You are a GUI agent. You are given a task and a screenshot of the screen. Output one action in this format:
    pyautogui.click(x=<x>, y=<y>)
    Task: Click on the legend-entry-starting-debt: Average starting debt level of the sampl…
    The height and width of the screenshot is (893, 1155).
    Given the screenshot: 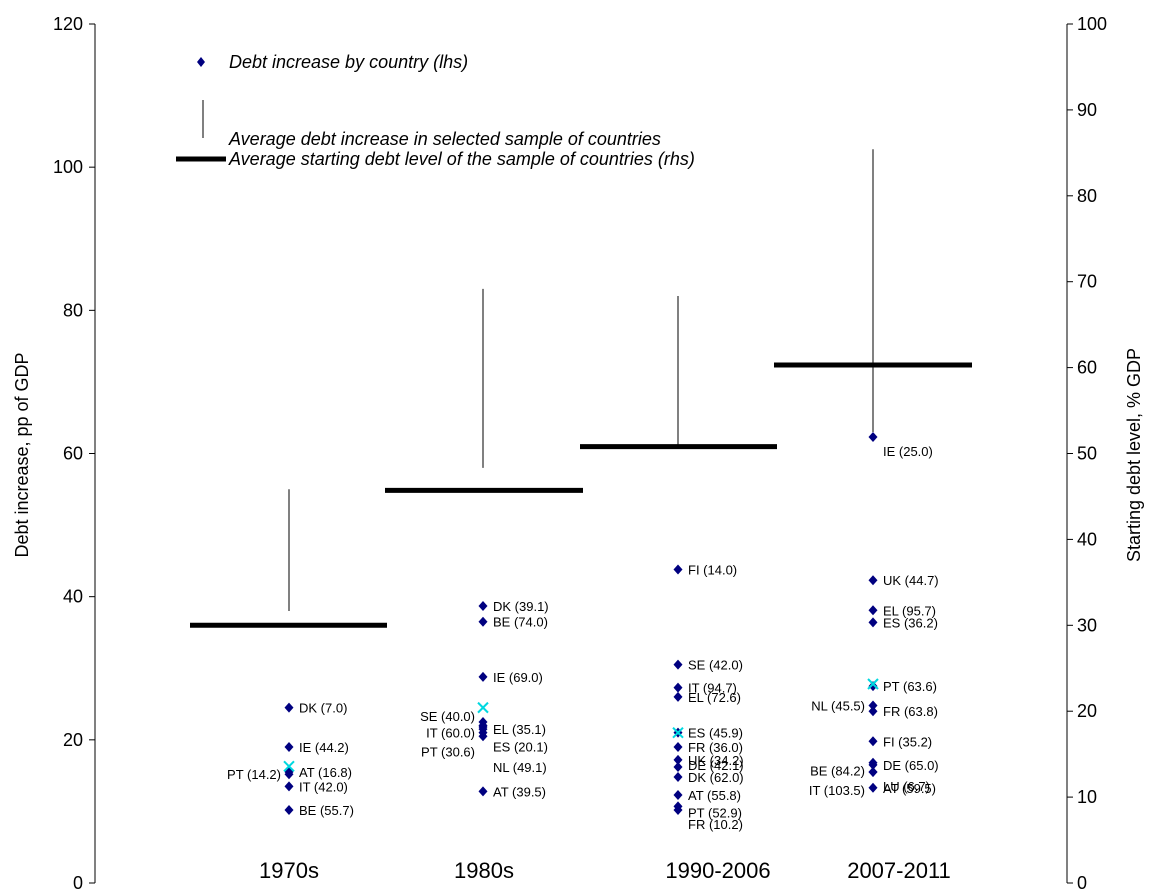 What is the action you would take?
    pyautogui.click(x=461, y=159)
    